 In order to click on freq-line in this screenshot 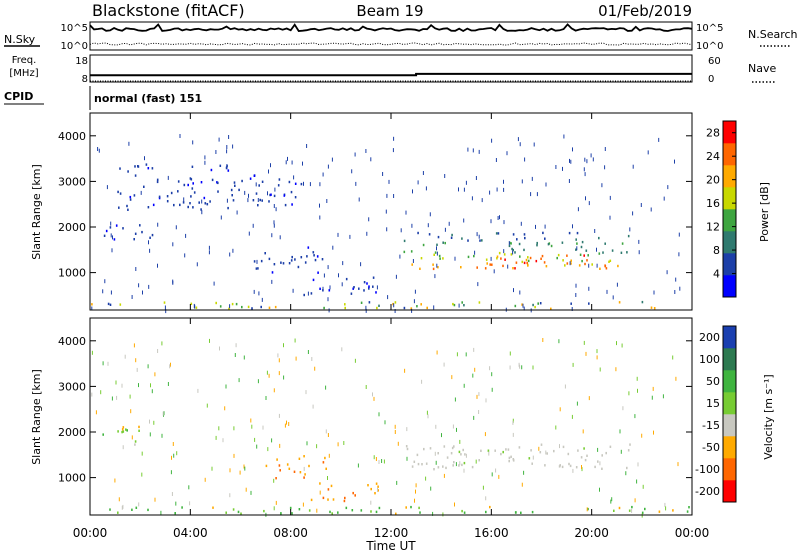, I will do `click(391, 74)`.